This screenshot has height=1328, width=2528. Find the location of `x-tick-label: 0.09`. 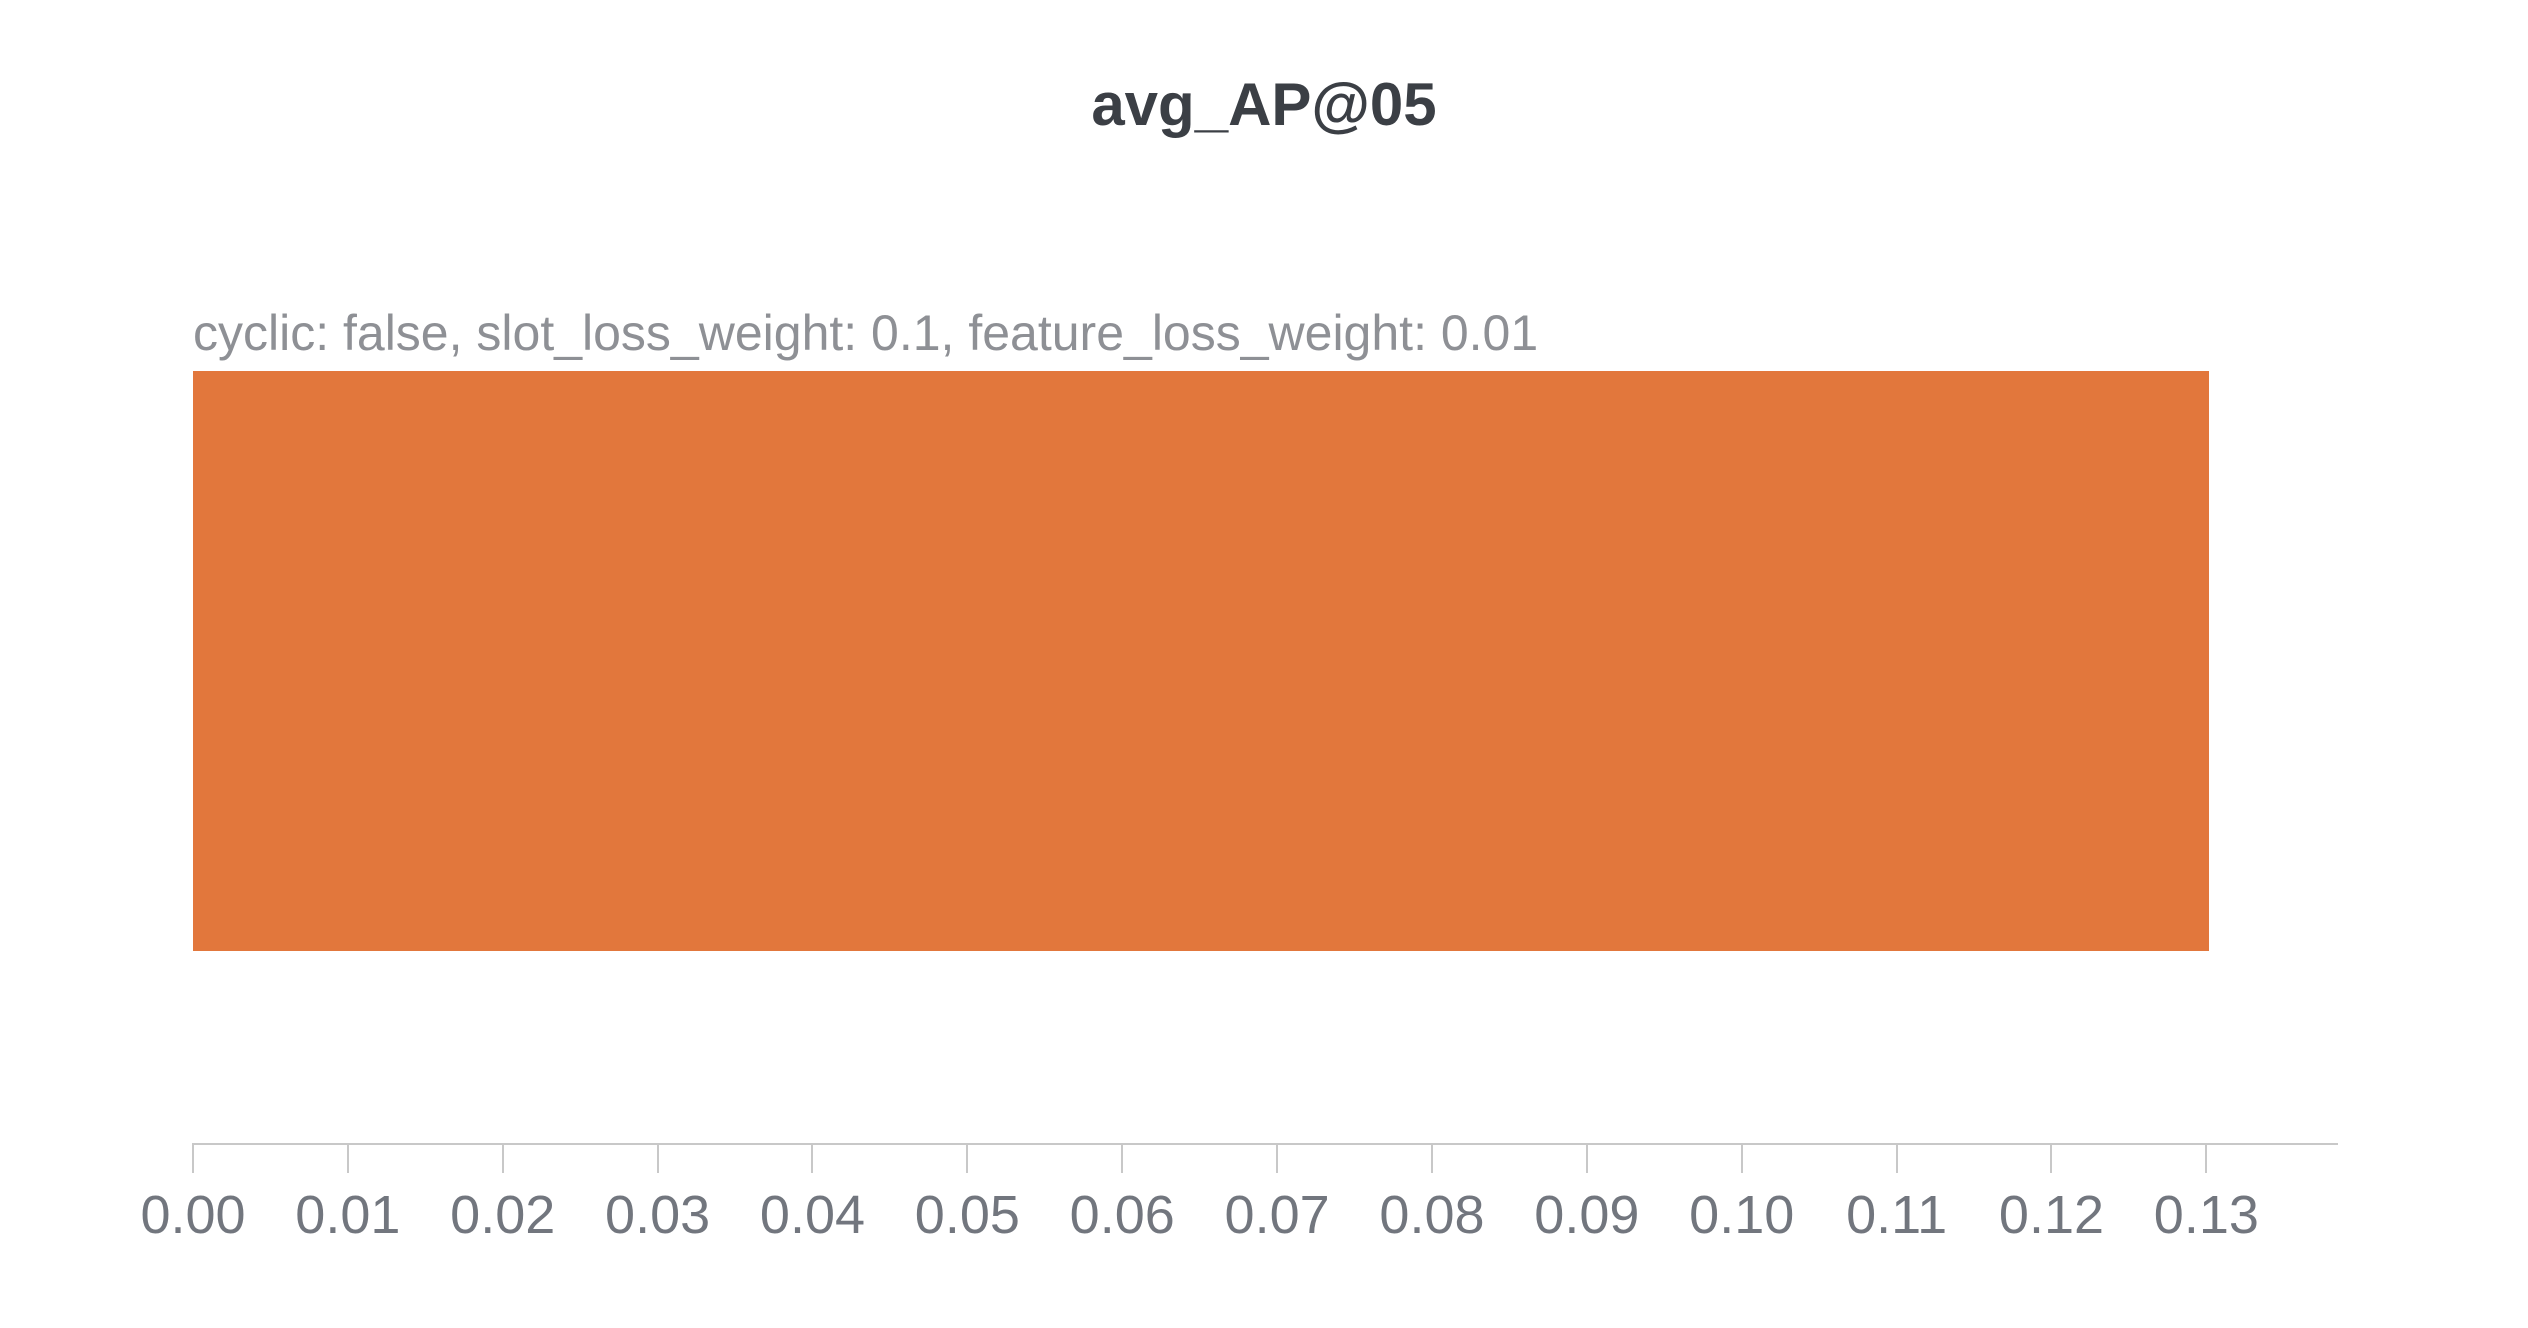

x-tick-label: 0.09 is located at coordinates (1587, 1215).